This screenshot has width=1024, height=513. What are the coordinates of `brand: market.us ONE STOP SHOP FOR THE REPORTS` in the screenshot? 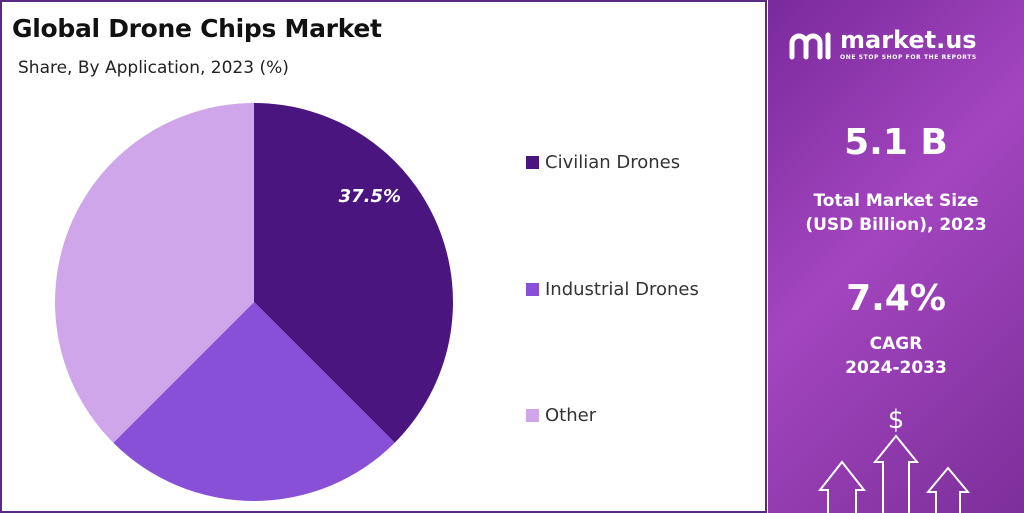 It's located at (882, 44).